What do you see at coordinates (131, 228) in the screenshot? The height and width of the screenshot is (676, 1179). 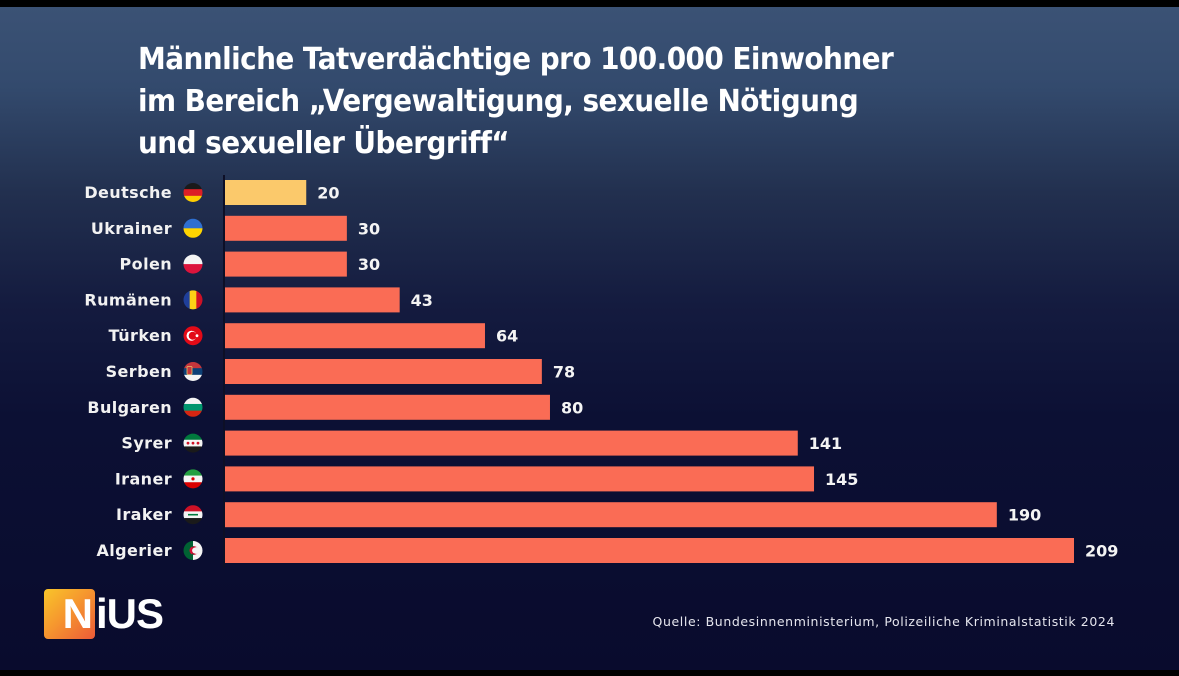 I see `category-label: Ukrainer` at bounding box center [131, 228].